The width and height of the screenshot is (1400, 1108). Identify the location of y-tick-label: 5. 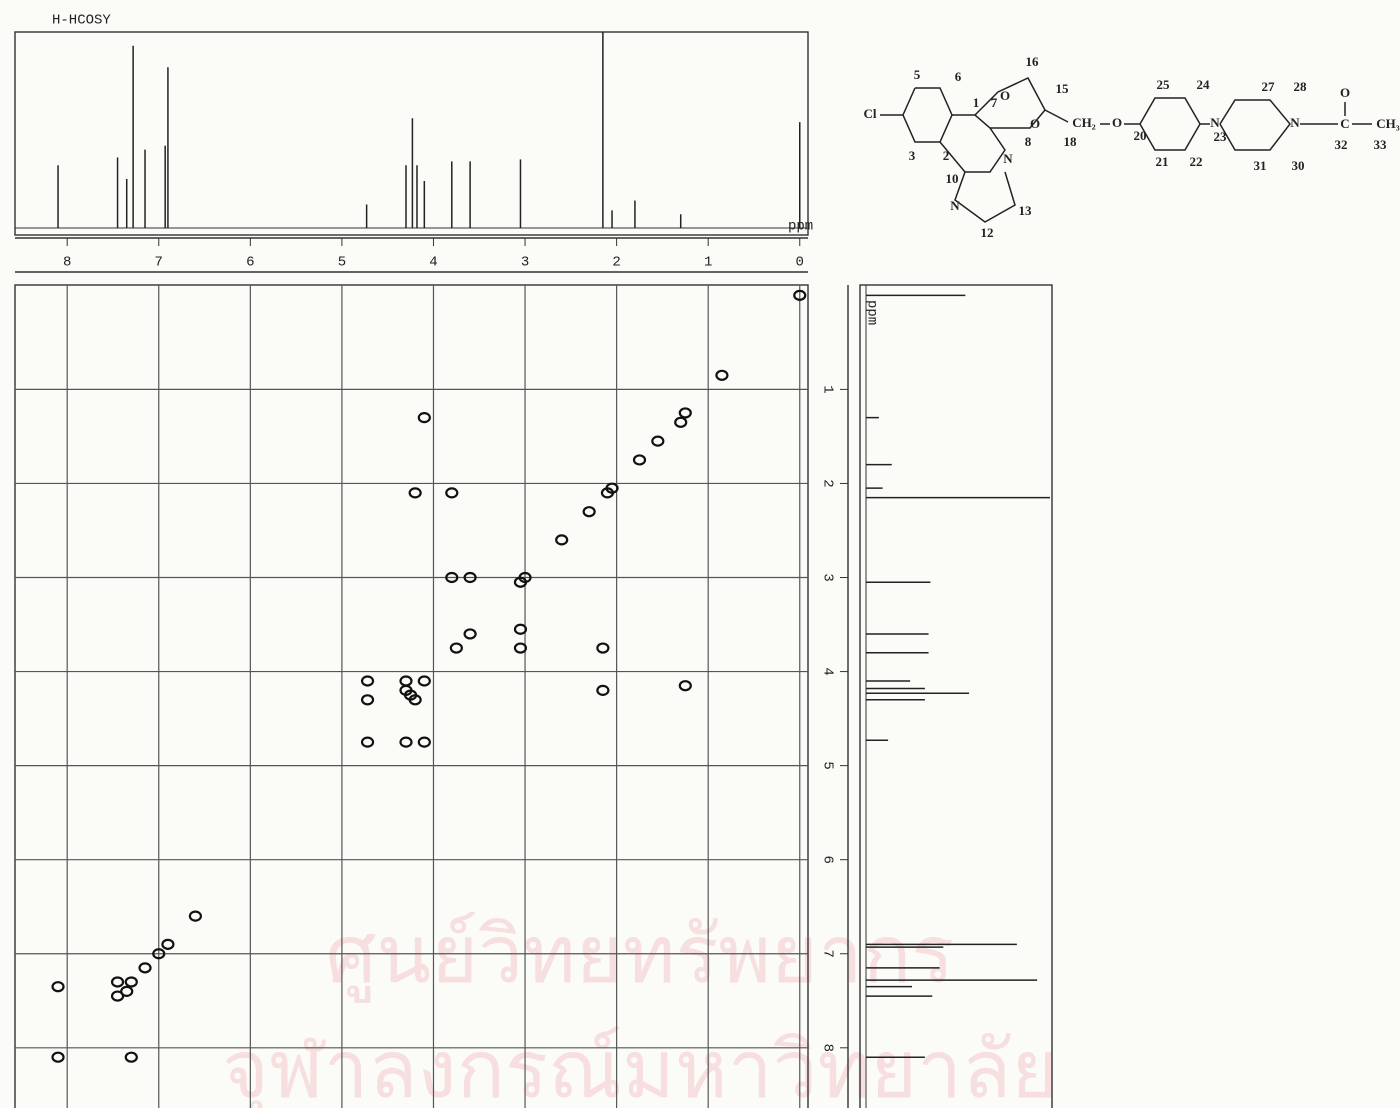
(827, 765).